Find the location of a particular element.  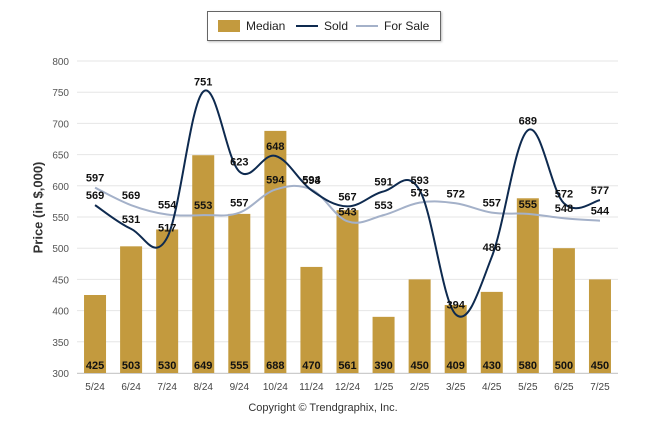

x-tick-label: 5/25 is located at coordinates (528, 387).